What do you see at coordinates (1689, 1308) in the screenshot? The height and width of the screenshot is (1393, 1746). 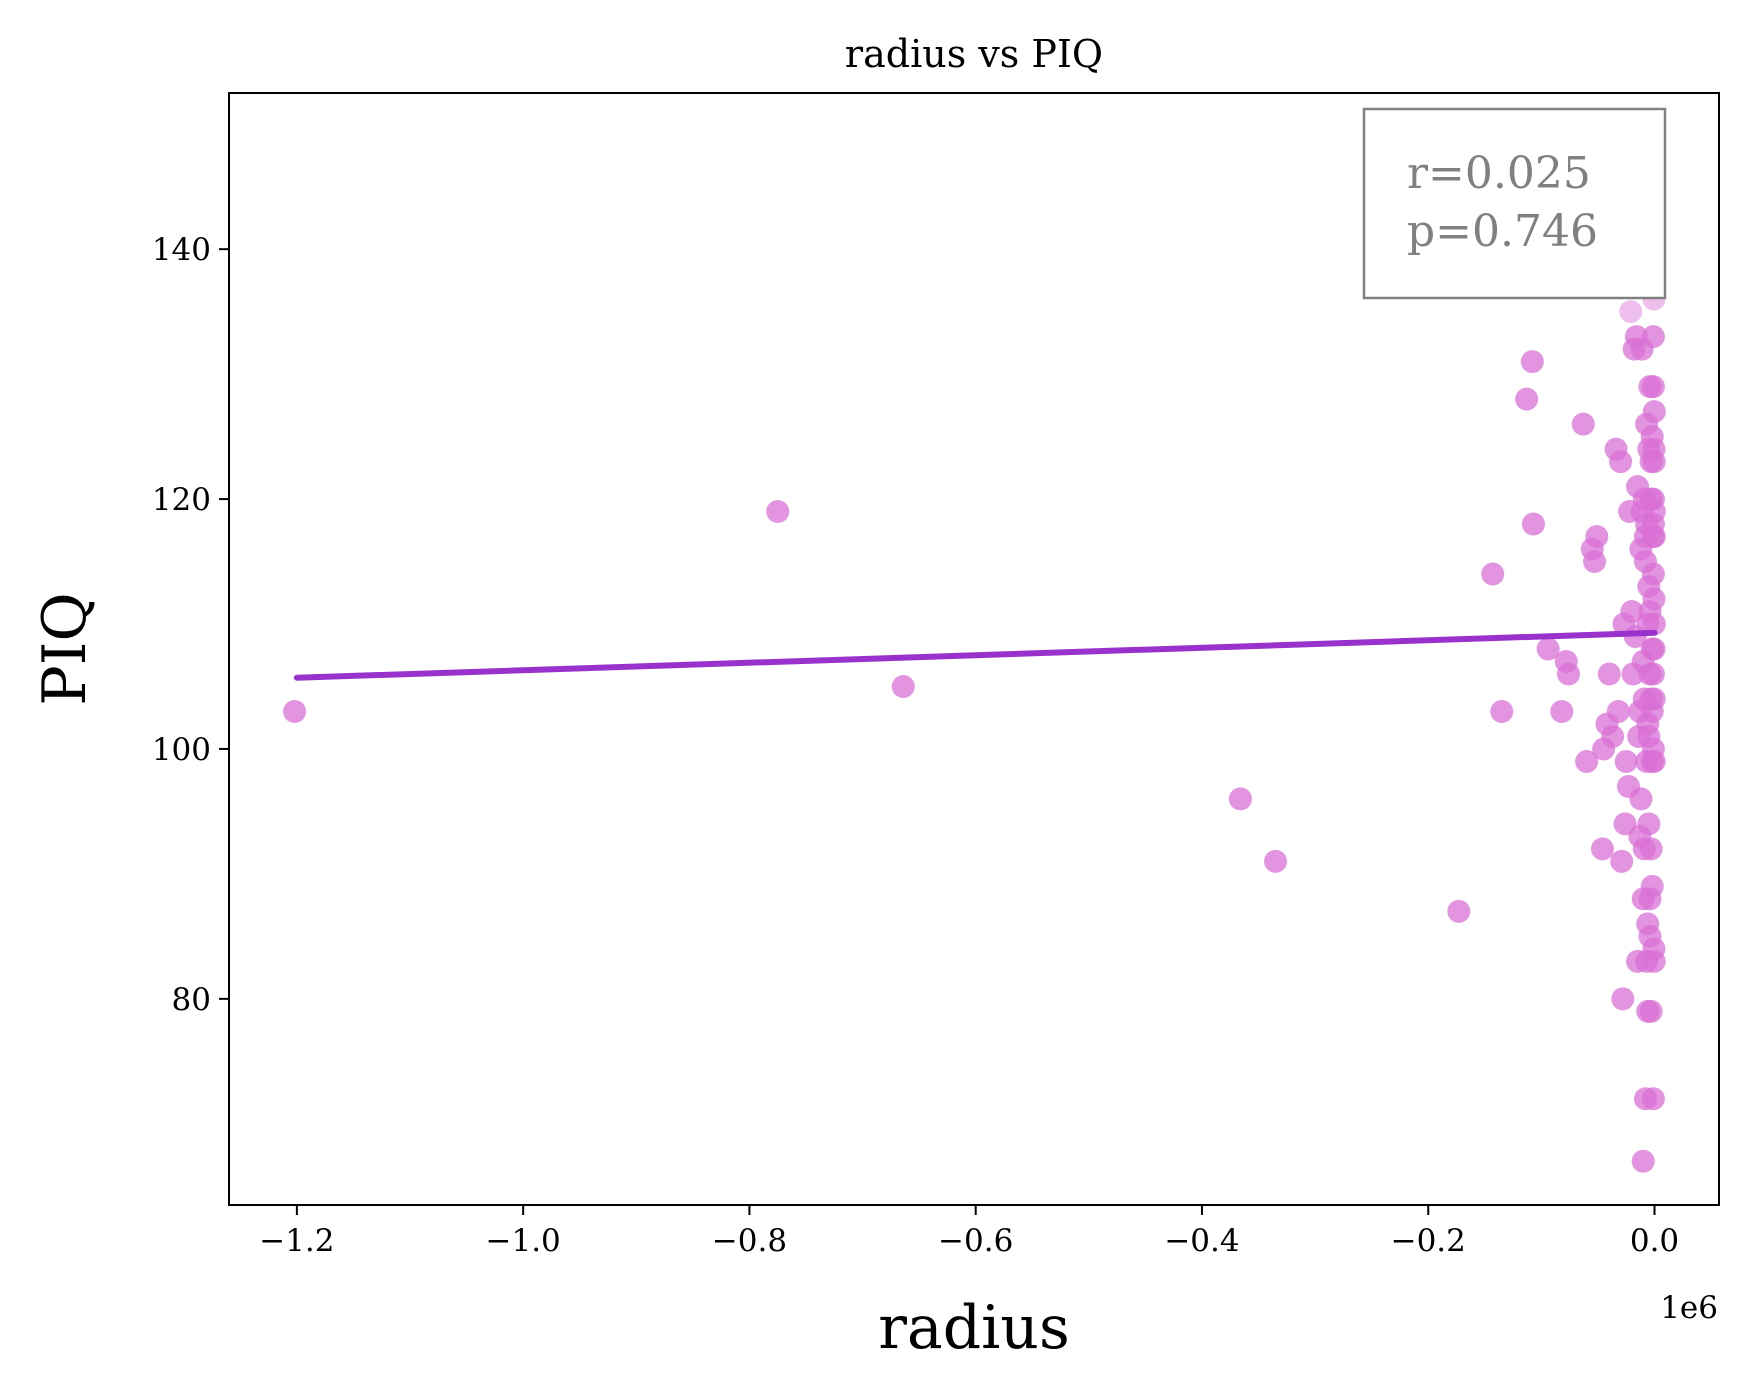 I see `x-axis-offset-label: 1e6` at bounding box center [1689, 1308].